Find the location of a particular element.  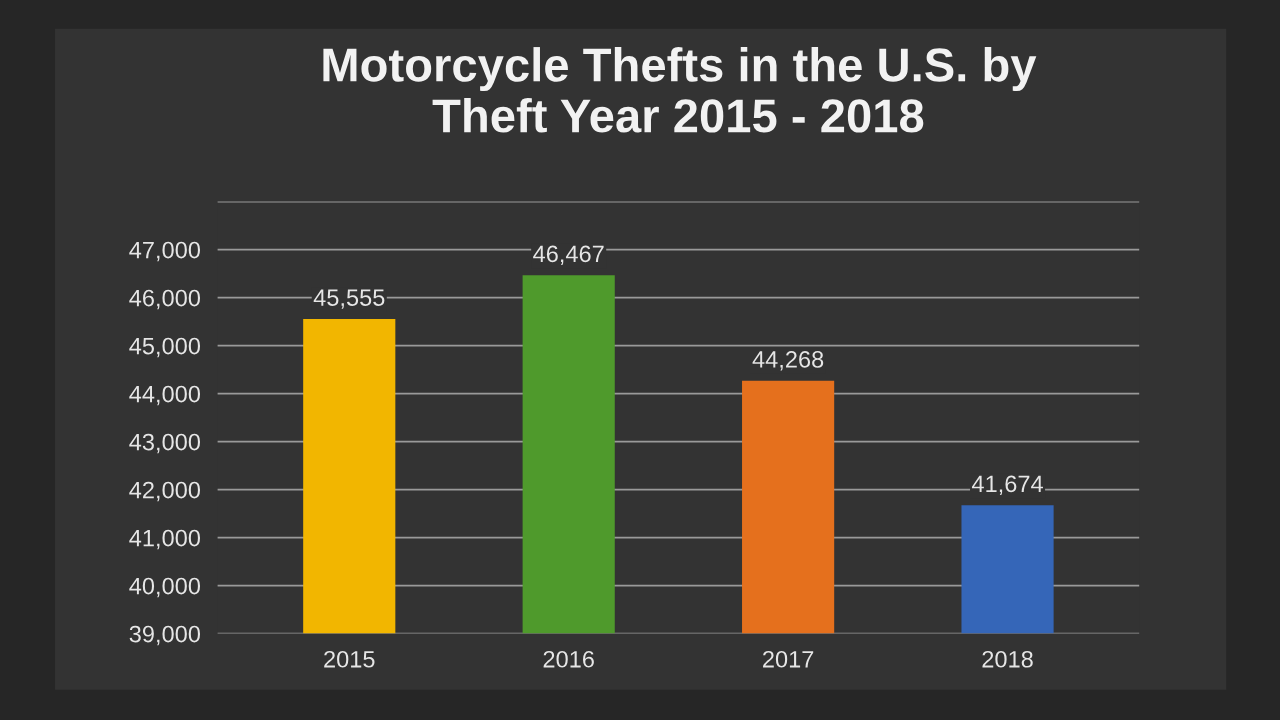

data-label: 41,674 is located at coordinates (1007, 485).